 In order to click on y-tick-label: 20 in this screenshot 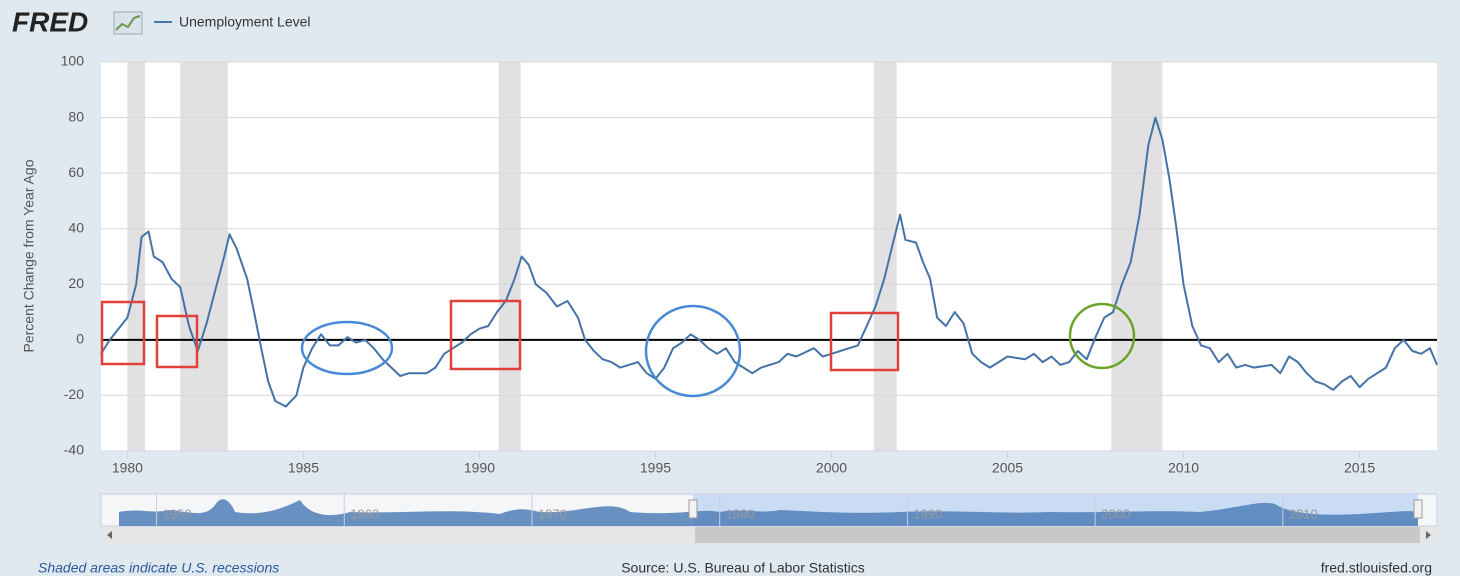, I will do `click(76, 283)`.